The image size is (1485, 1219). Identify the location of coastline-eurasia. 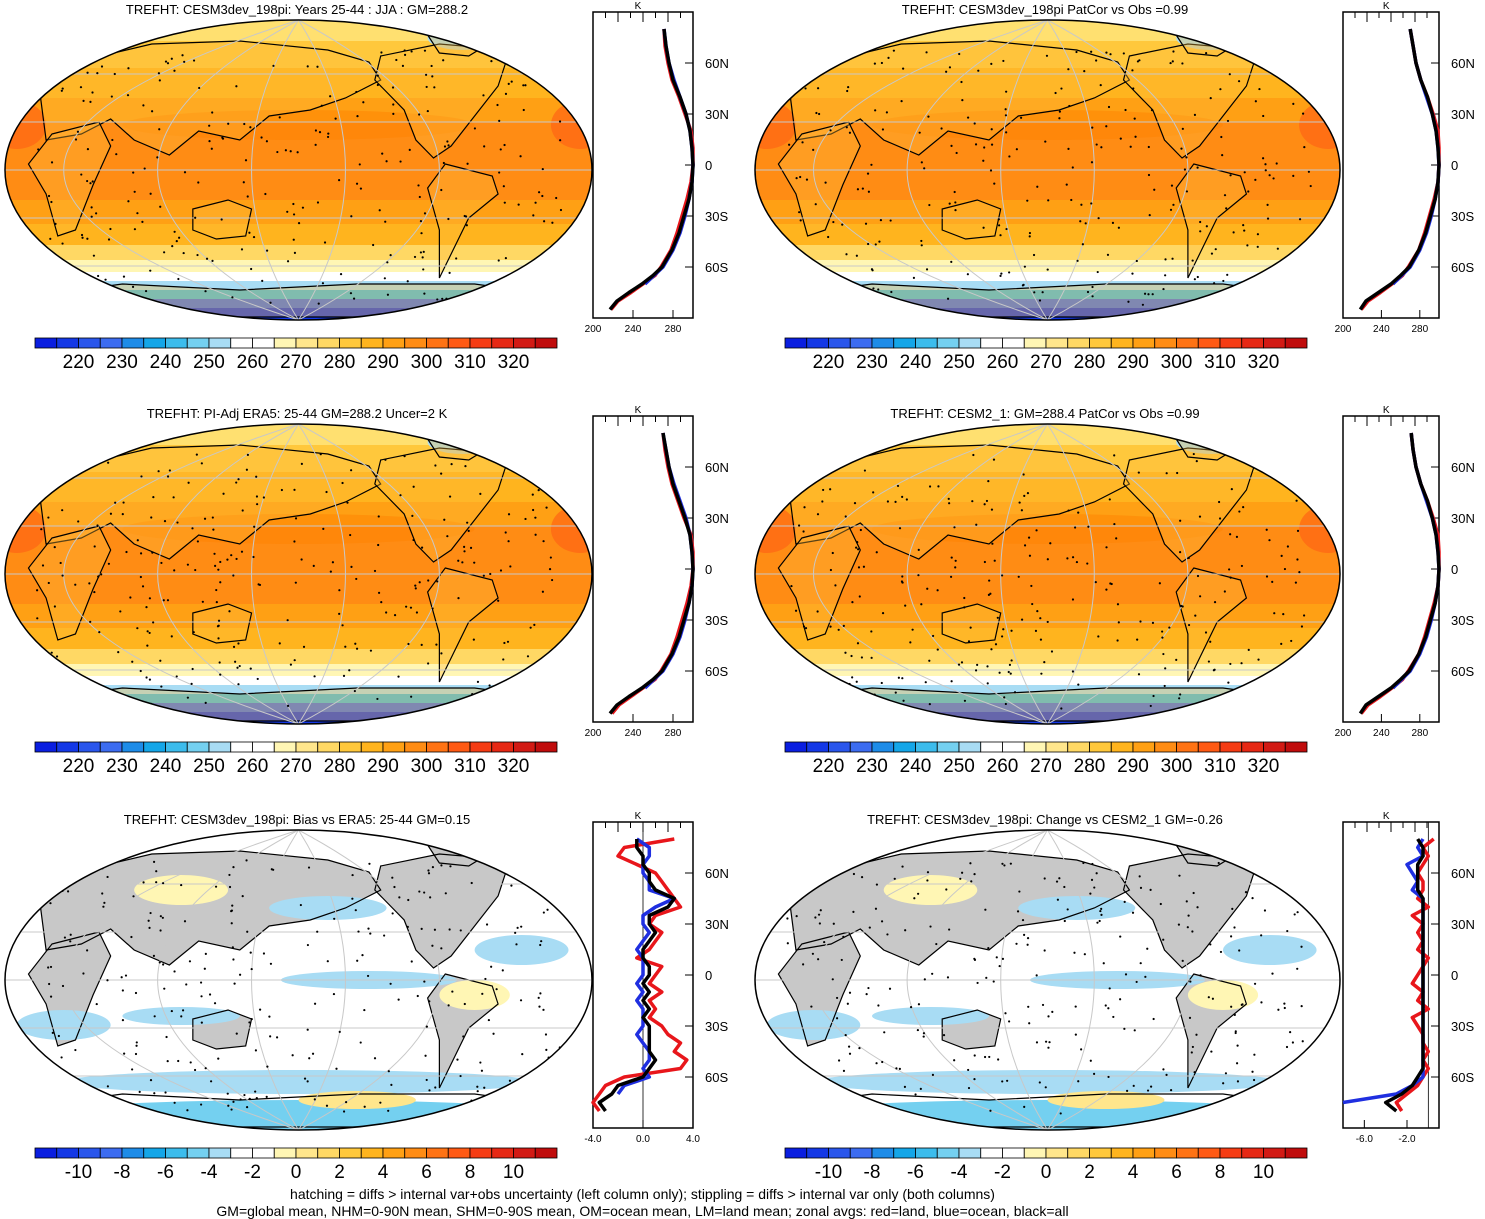
(960, 908).